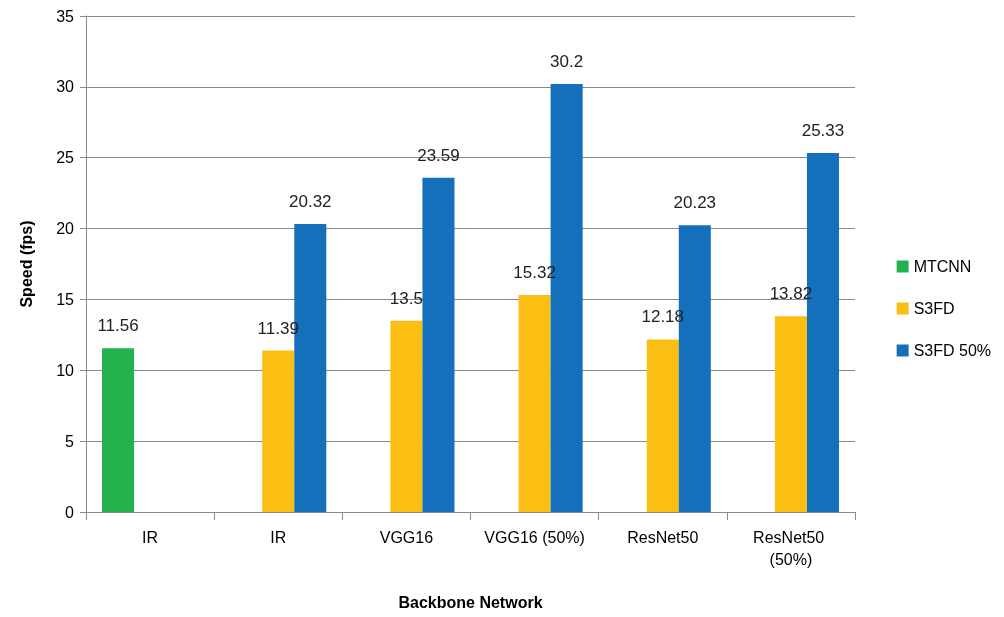  I want to click on y-tick-label: 15, so click(65, 299).